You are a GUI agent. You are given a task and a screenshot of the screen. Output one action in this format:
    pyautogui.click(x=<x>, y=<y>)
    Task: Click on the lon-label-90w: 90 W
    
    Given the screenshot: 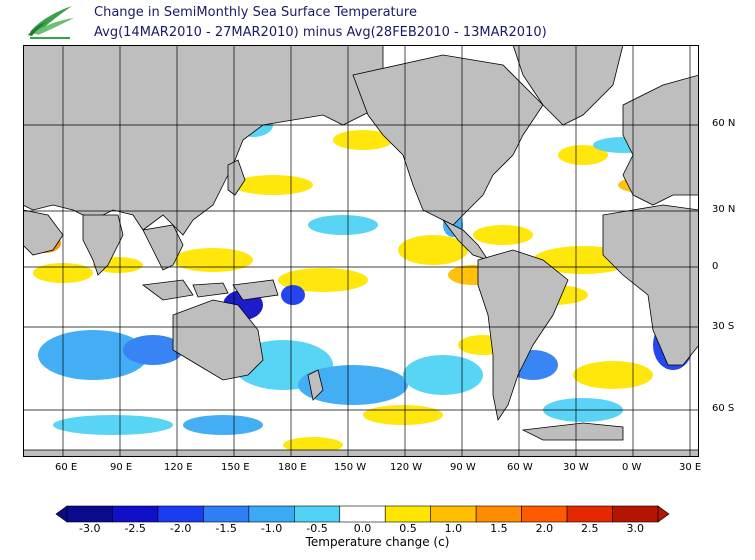 What is the action you would take?
    pyautogui.click(x=463, y=467)
    